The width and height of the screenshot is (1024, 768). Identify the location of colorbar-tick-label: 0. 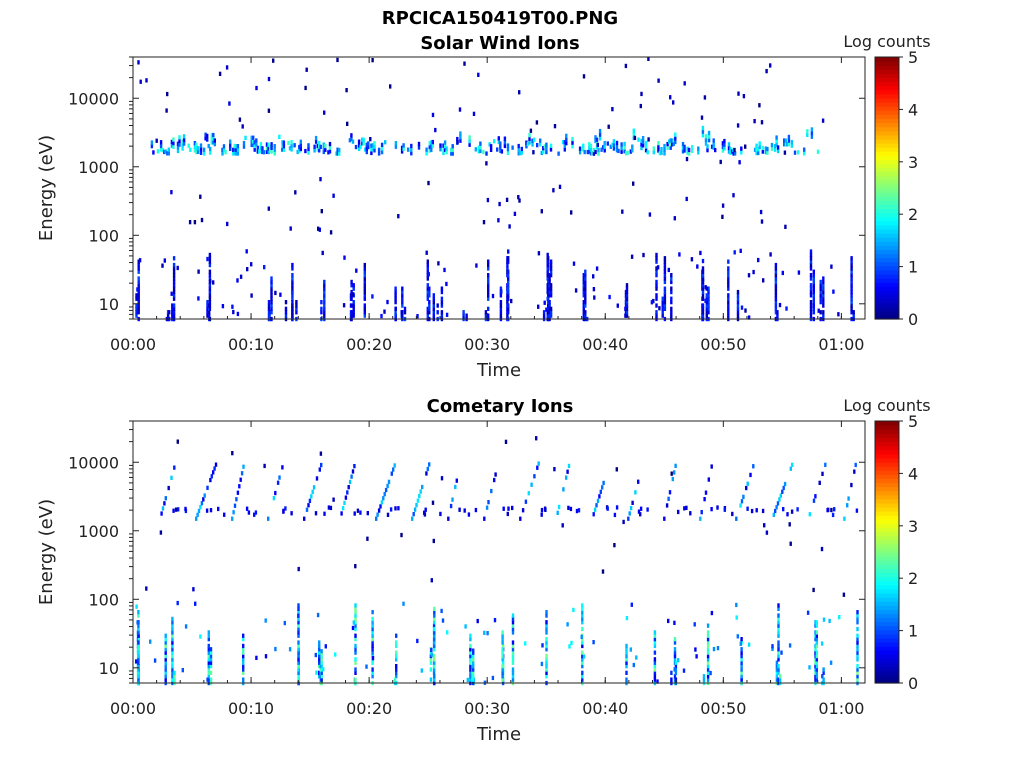
(913, 683).